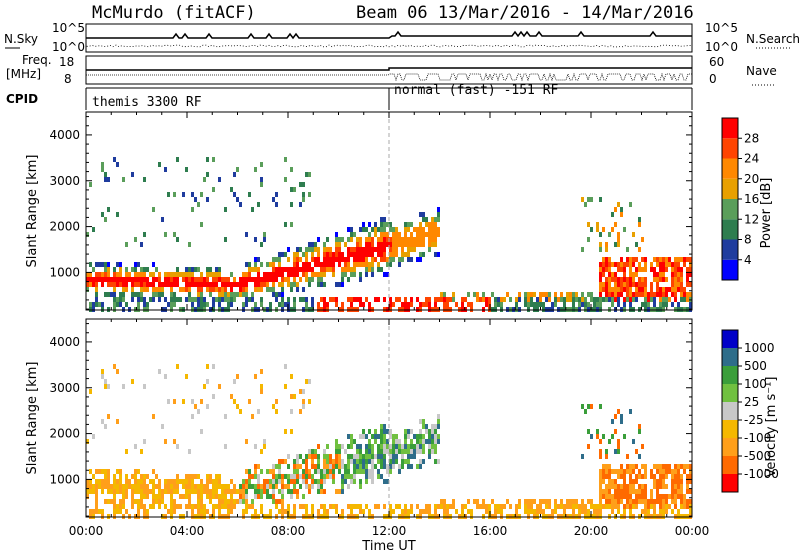 The width and height of the screenshot is (800, 554). Describe the element at coordinates (730, 269) in the screenshot. I see `power-colorbar-swatch` at that location.